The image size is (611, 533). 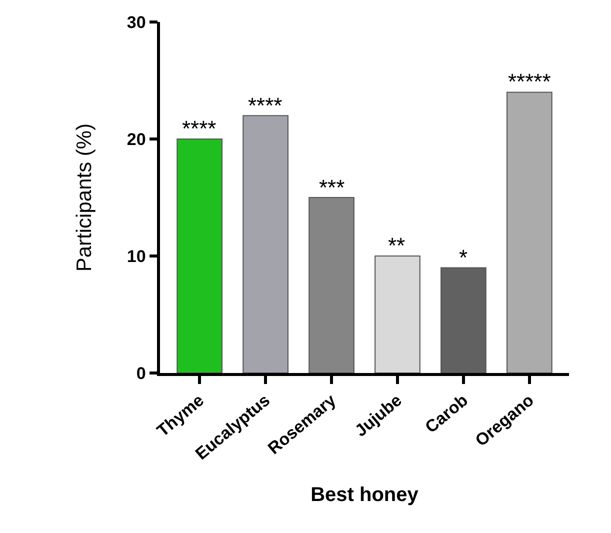 What do you see at coordinates (365, 495) in the screenshot?
I see `x-axis-title: Best honey` at bounding box center [365, 495].